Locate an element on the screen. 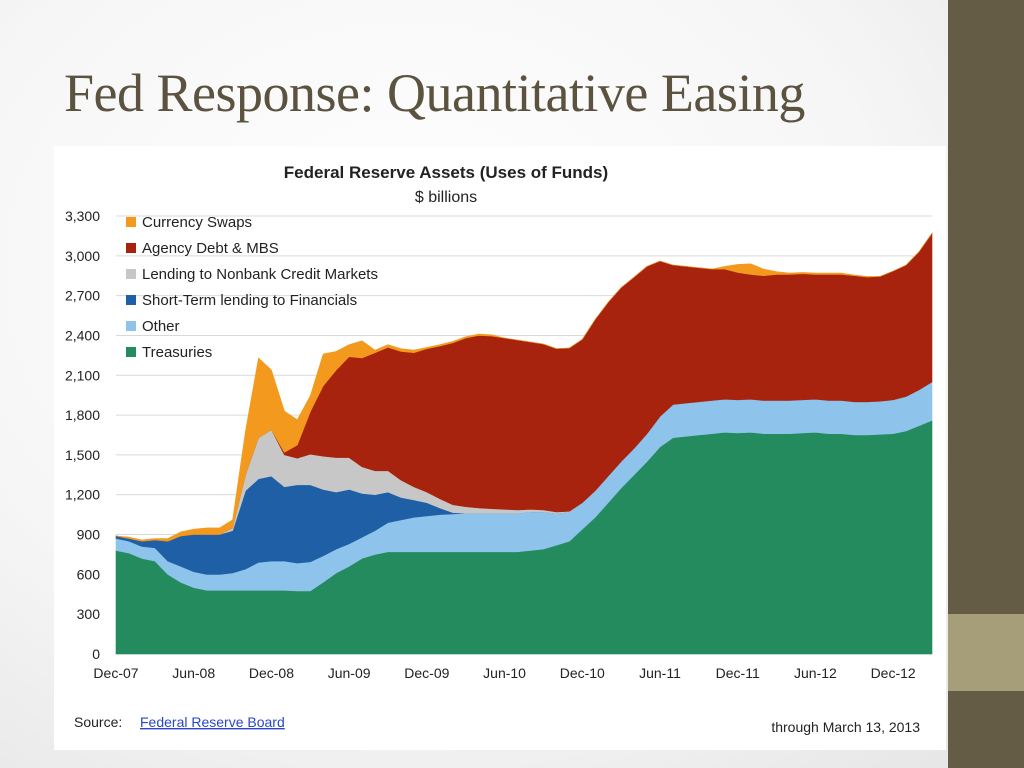 Image resolution: width=1024 pixels, height=768 pixels. y-tick-label: 2,100 is located at coordinates (82, 375).